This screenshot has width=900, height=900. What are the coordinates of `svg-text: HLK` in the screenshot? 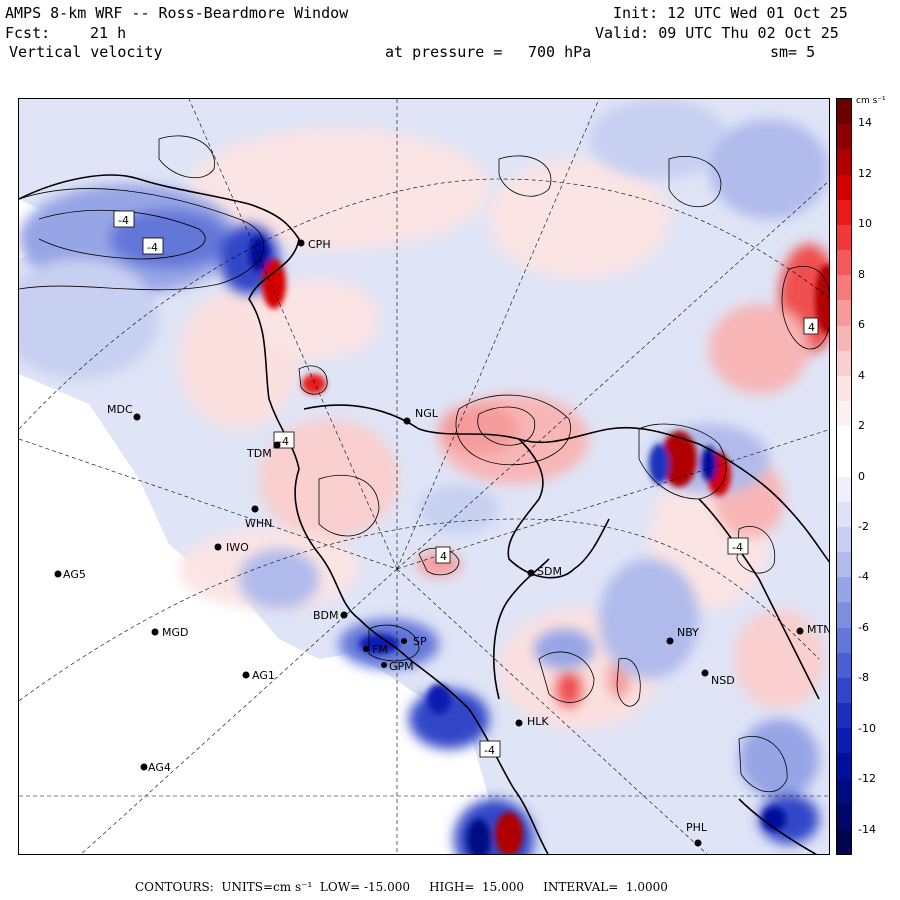 It's located at (538, 721).